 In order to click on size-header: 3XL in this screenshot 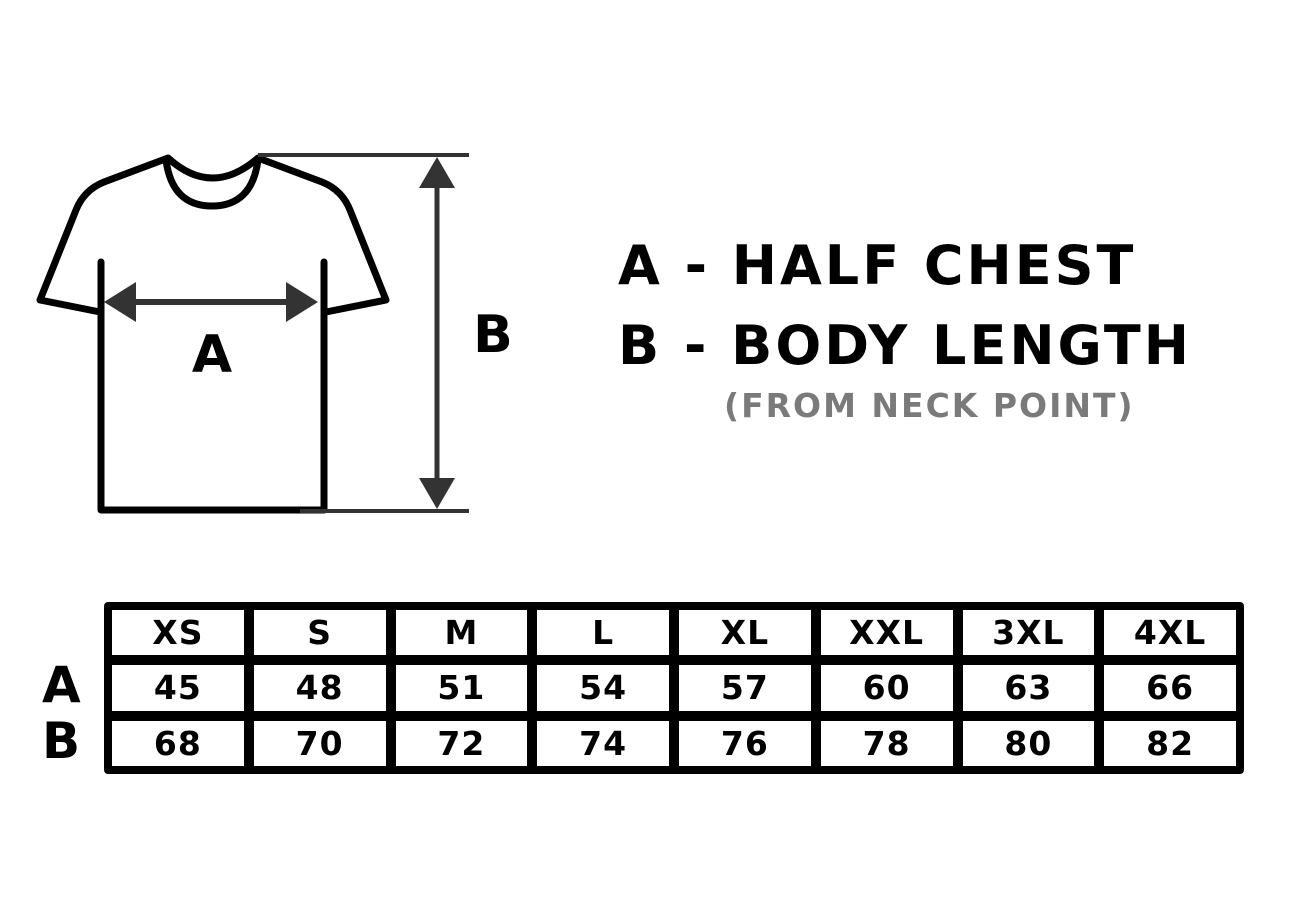, I will do `click(1028, 633)`.